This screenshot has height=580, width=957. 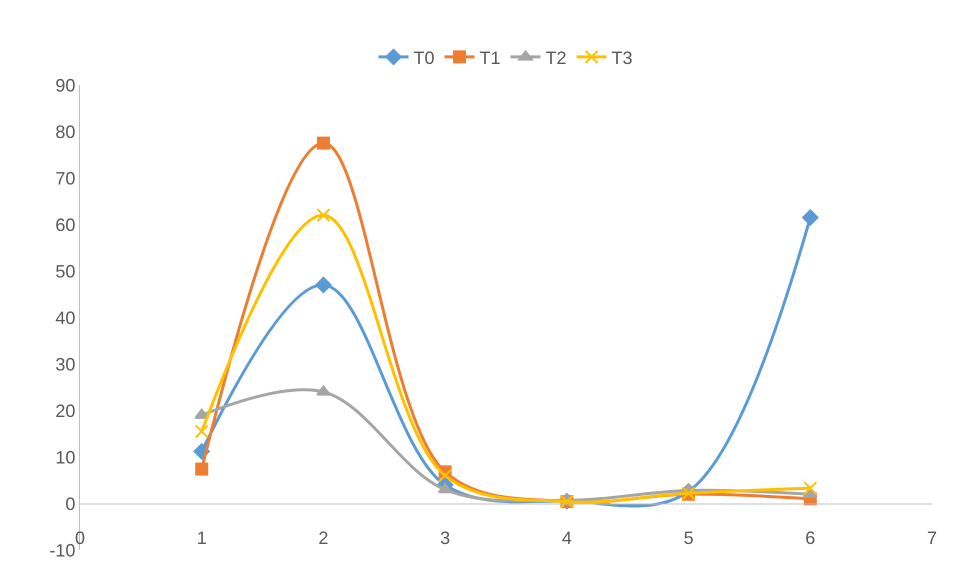 What do you see at coordinates (65, 364) in the screenshot?
I see `y-tick-label: 30` at bounding box center [65, 364].